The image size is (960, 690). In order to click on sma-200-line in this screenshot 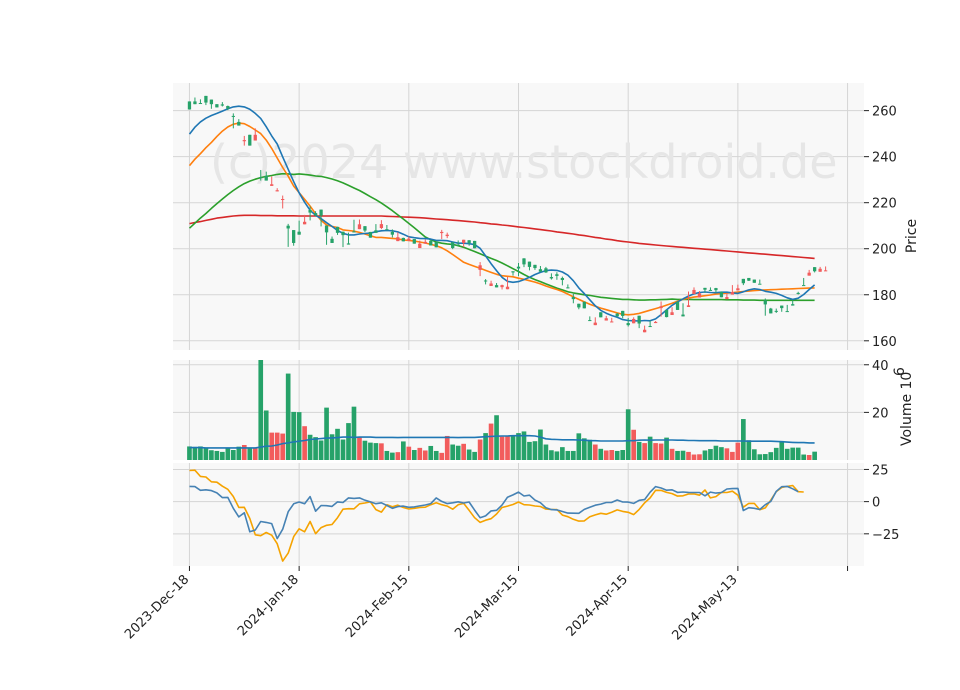, I will do `click(502, 237)`.